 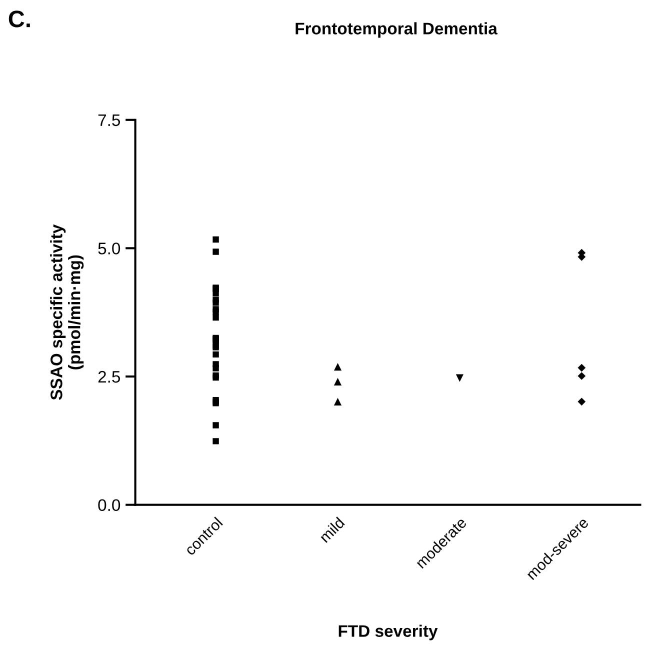 I want to click on x-axis-title: FTD severity, so click(x=388, y=632).